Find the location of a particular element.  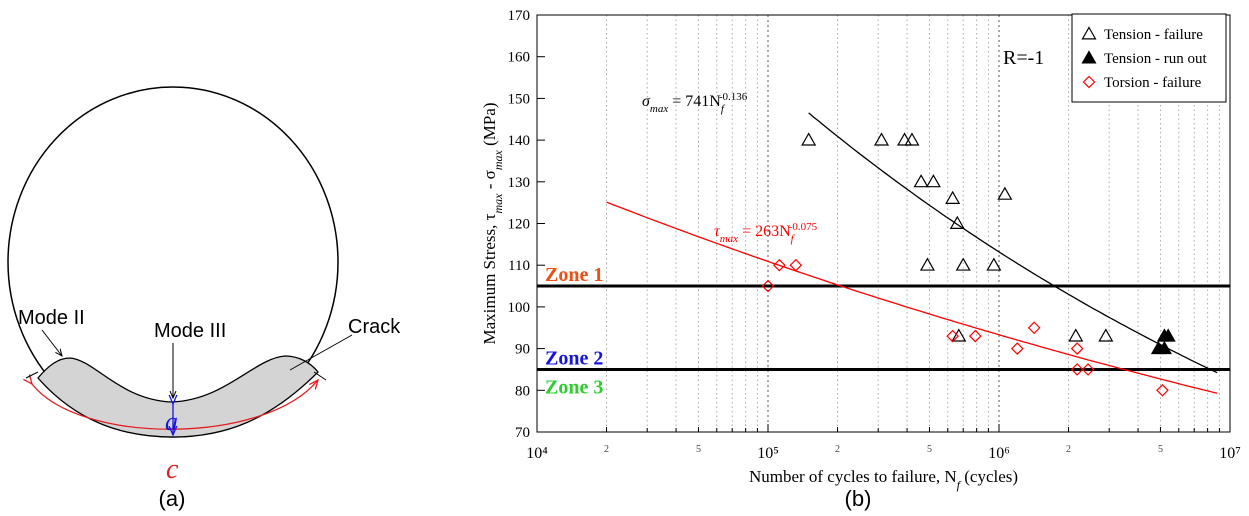

fit-label: σmax = 741Nf-0.136 is located at coordinates (695, 103).